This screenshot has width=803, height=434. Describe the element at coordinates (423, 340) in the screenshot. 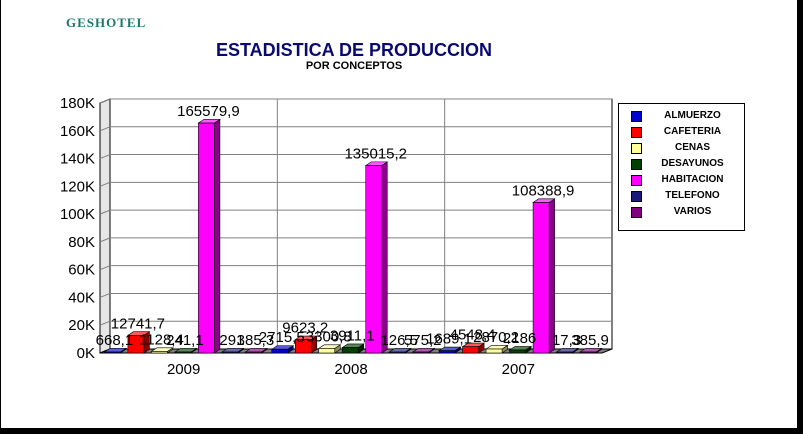

I see `data-label: 575,2` at that location.